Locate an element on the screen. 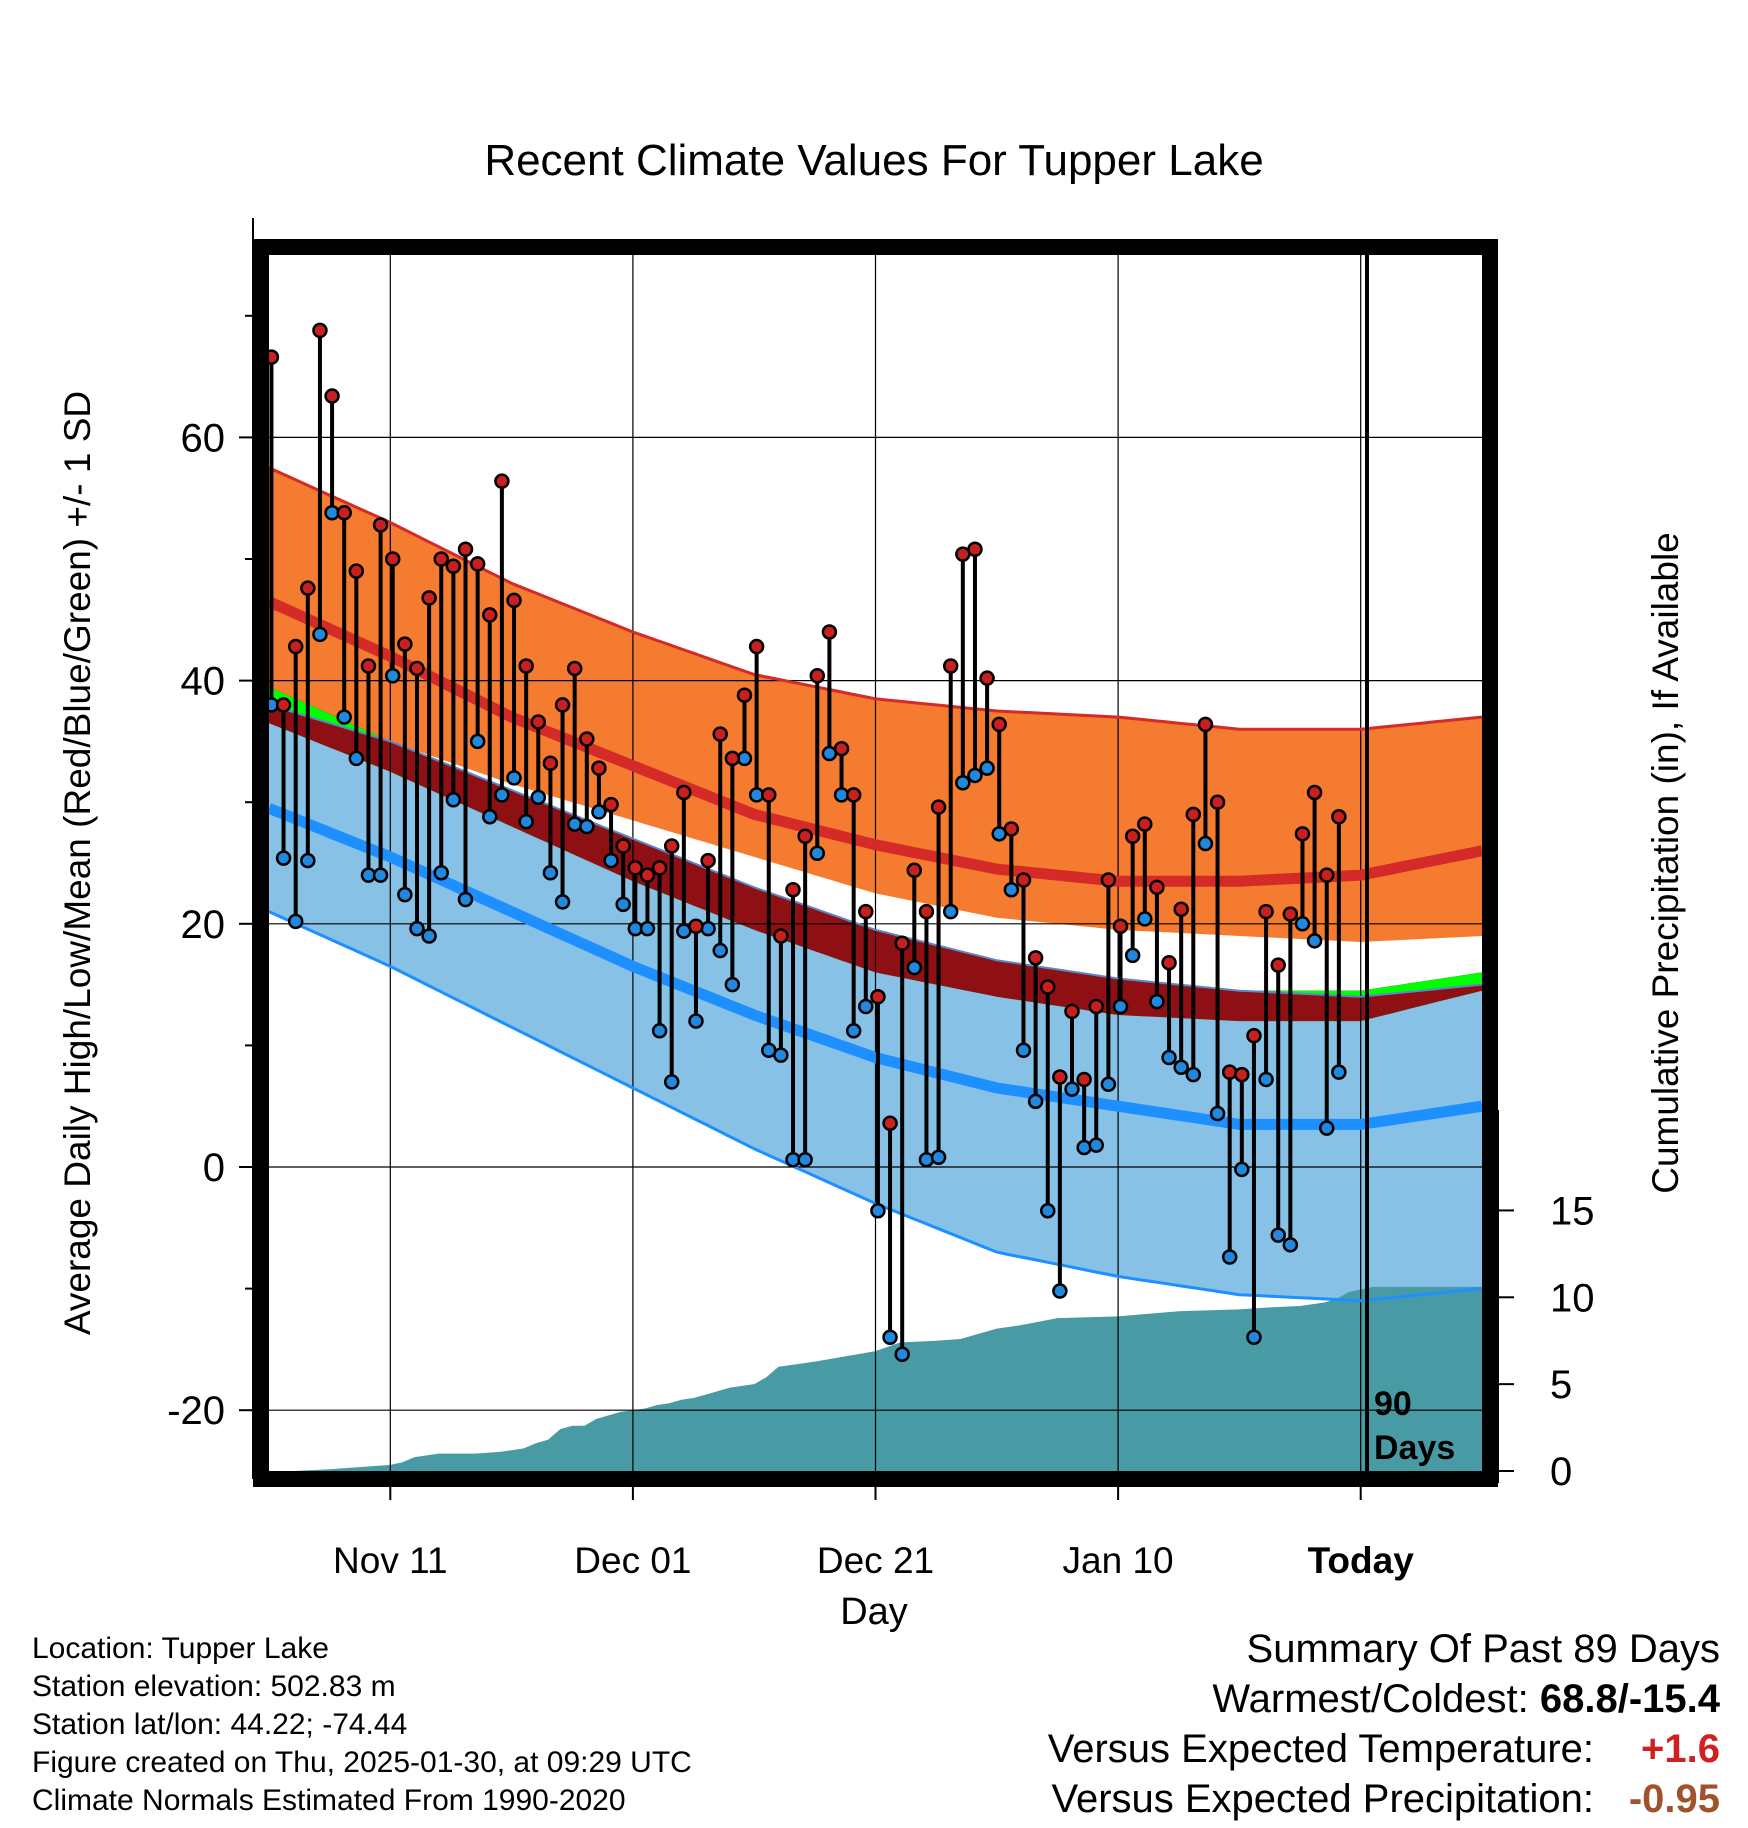 Image resolution: width=1748 pixels, height=1828 pixels. bottom-tick-label: Dec 01 is located at coordinates (632, 1560).